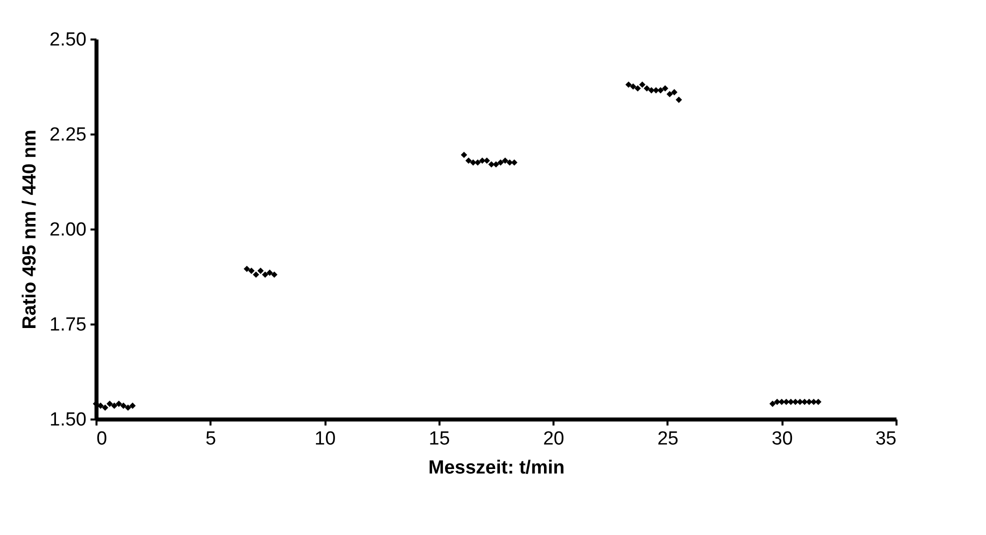 This screenshot has height=535, width=986. What do you see at coordinates (68, 230) in the screenshot?
I see `y-tick-label: 2.00` at bounding box center [68, 230].